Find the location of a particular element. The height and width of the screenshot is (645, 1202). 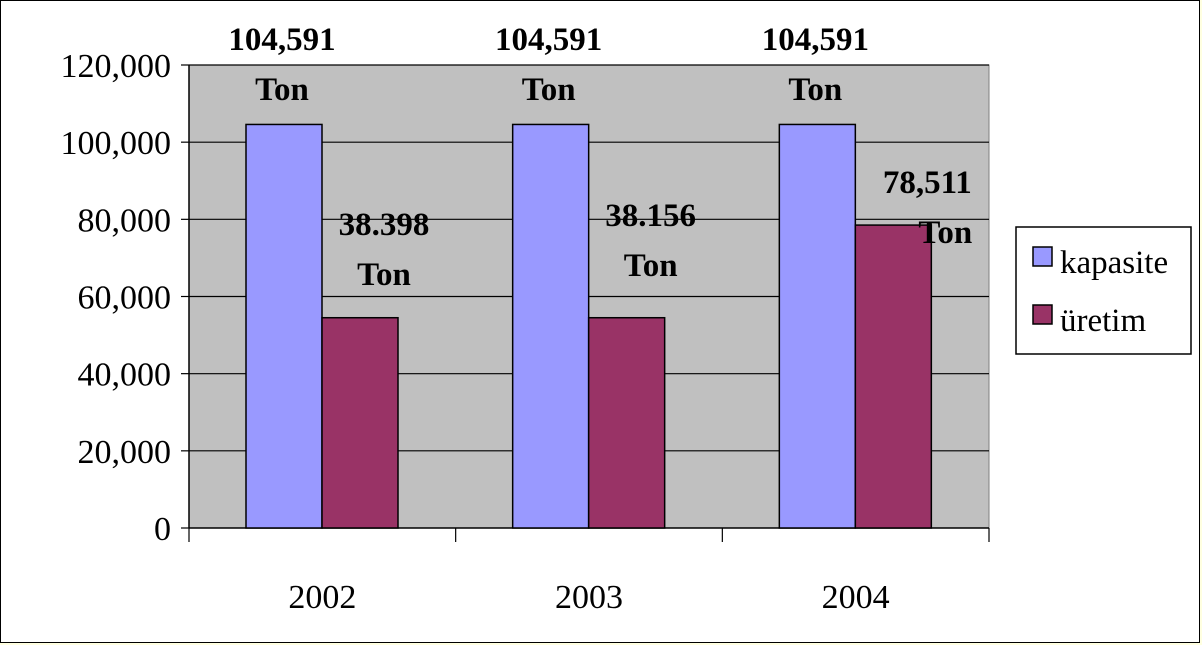

y-tick-label: 60,000 is located at coordinates (125, 298).